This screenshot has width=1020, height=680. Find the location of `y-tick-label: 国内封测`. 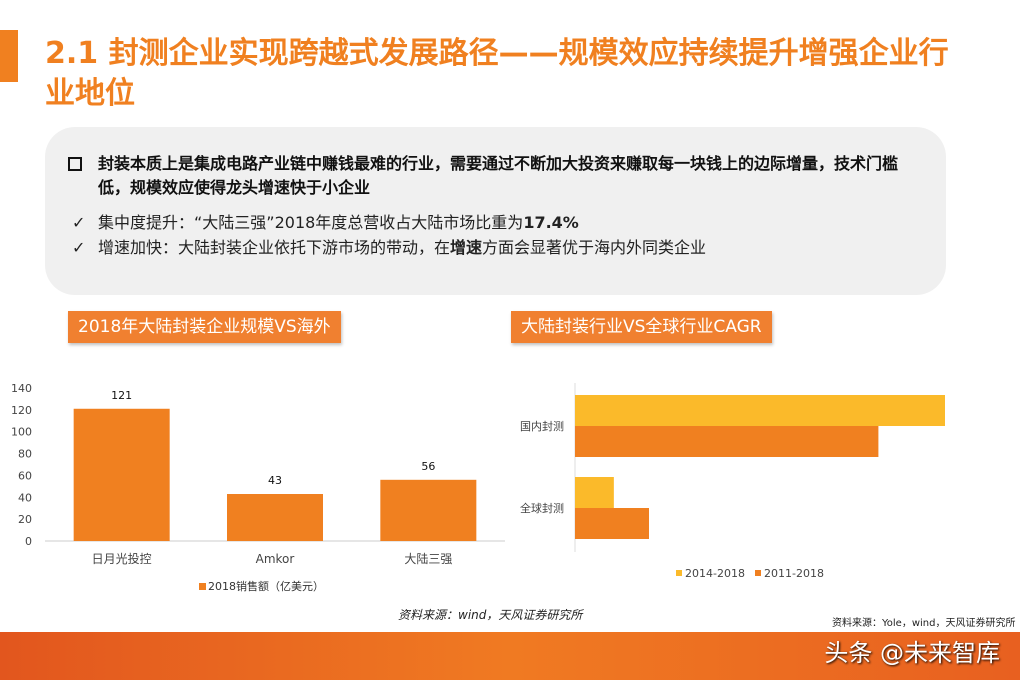

y-tick-label: 国内封测 is located at coordinates (542, 426).